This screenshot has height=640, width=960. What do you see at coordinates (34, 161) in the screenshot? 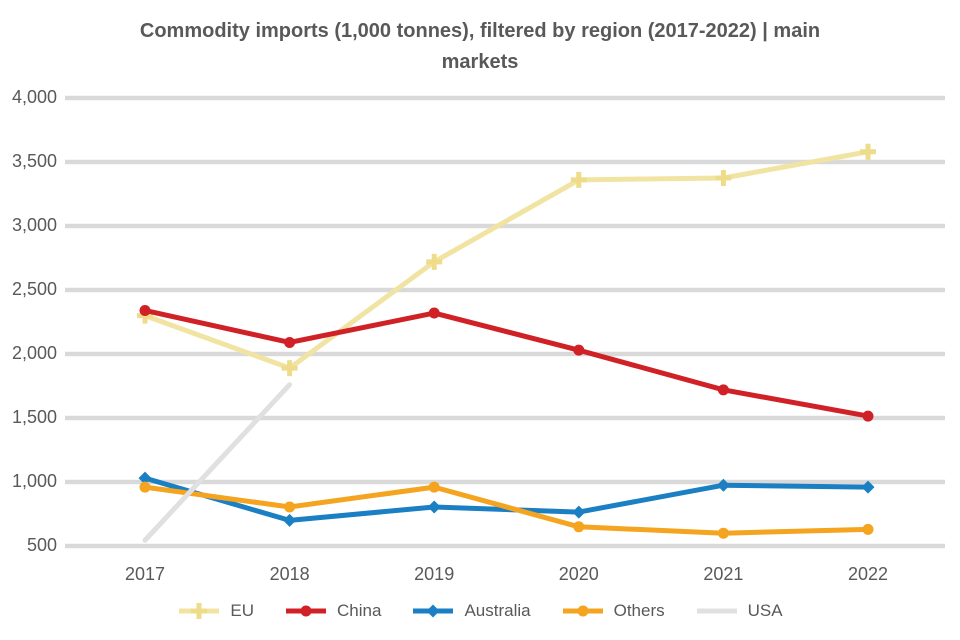
I see `y-tick-label: 3,500` at bounding box center [34, 161].